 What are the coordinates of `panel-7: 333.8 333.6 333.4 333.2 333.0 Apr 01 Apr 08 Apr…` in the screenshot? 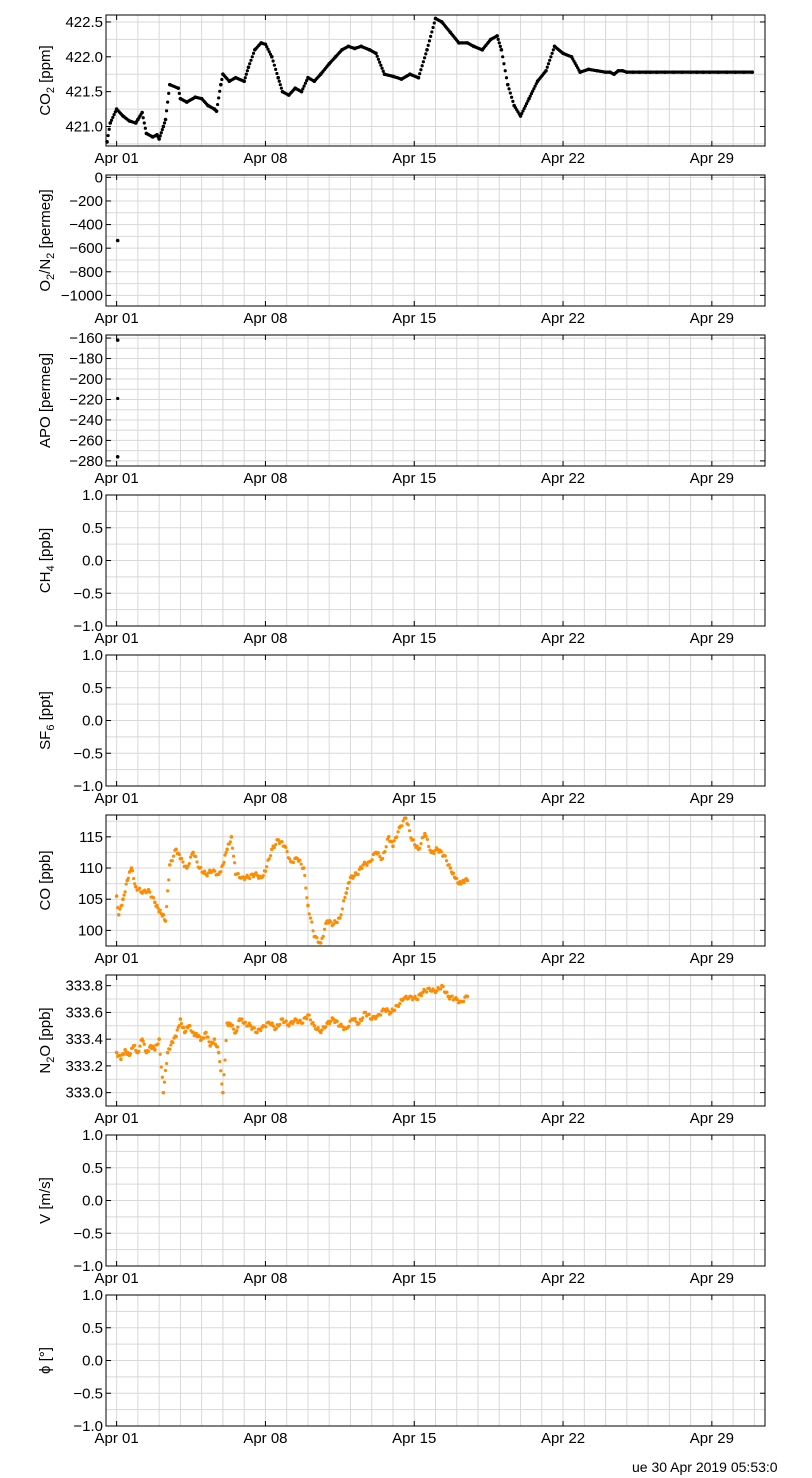 It's located at (401, 1050).